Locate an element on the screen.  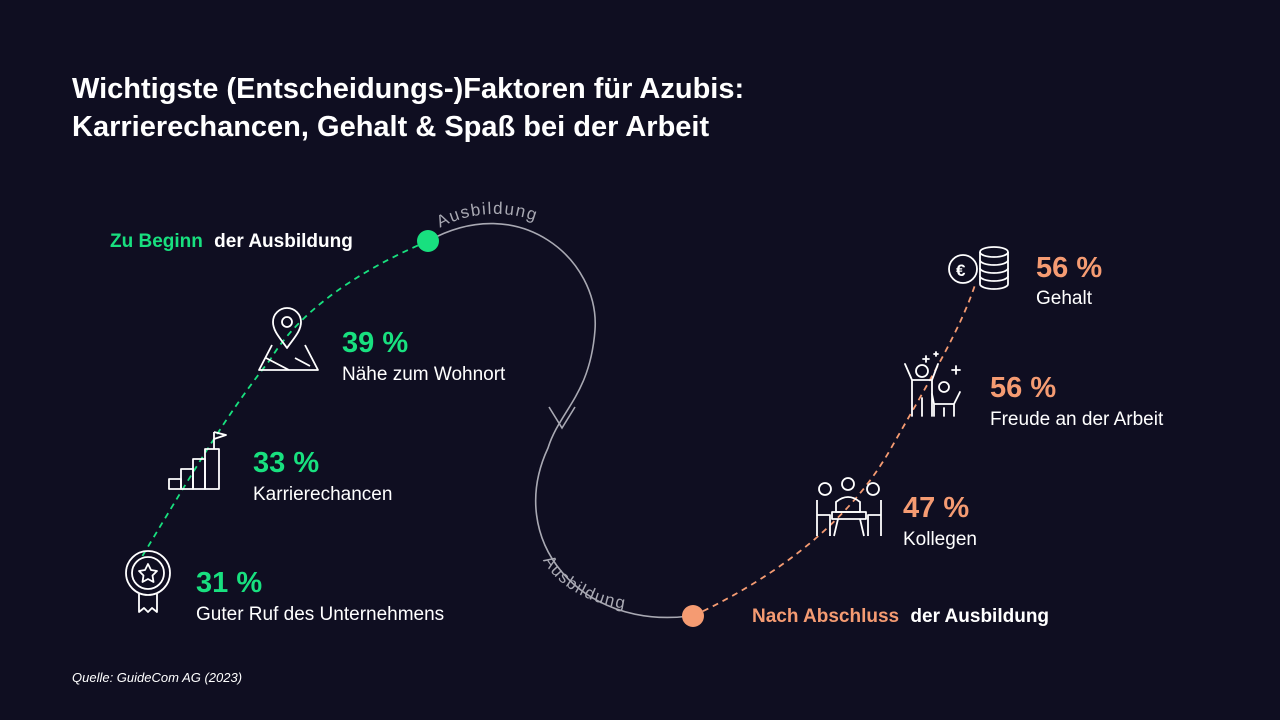
end-dot is located at coordinates (693, 616).